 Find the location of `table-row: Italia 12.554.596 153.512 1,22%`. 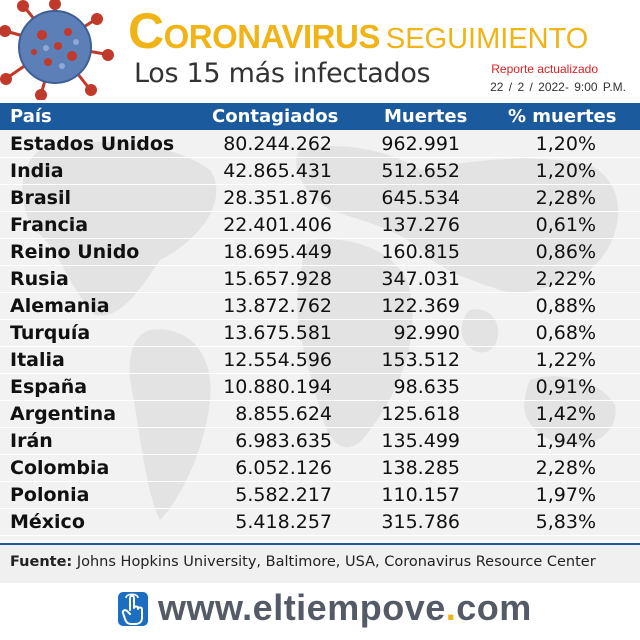

table-row: Italia 12.554.596 153.512 1,22% is located at coordinates (320, 360).